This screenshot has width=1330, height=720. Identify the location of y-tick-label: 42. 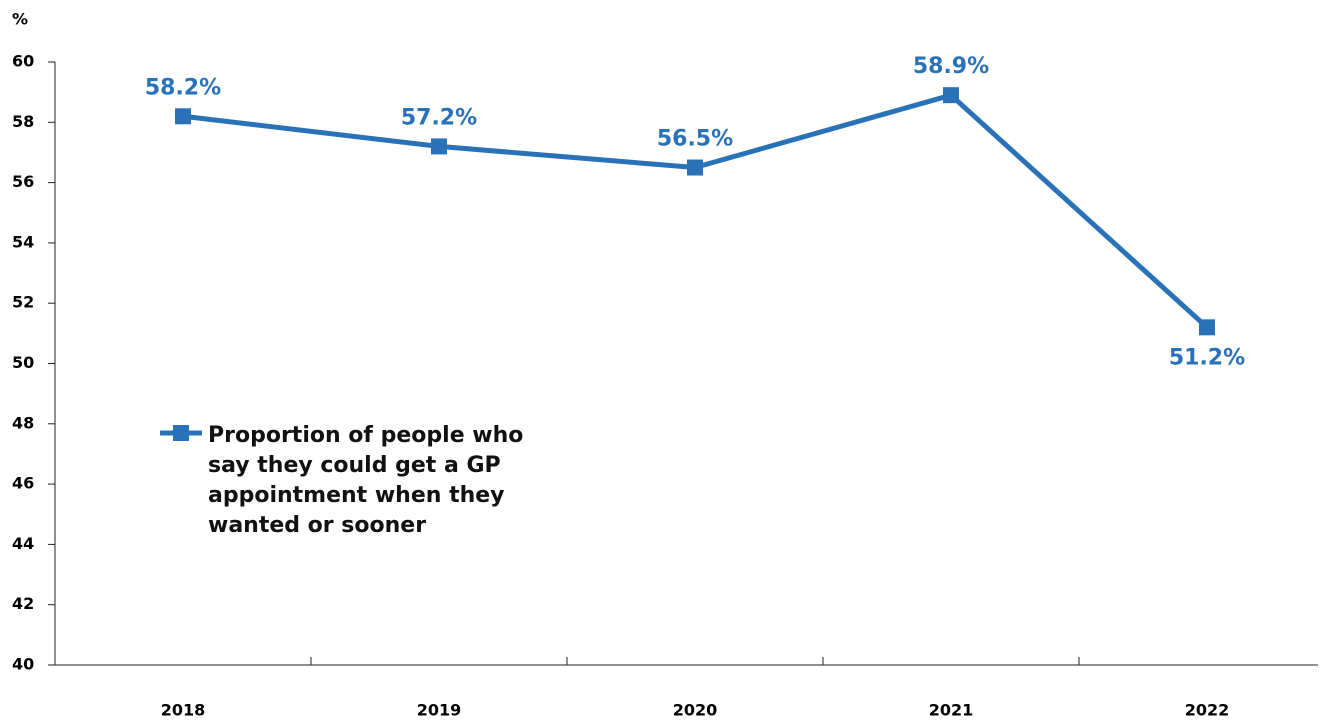
(23, 603).